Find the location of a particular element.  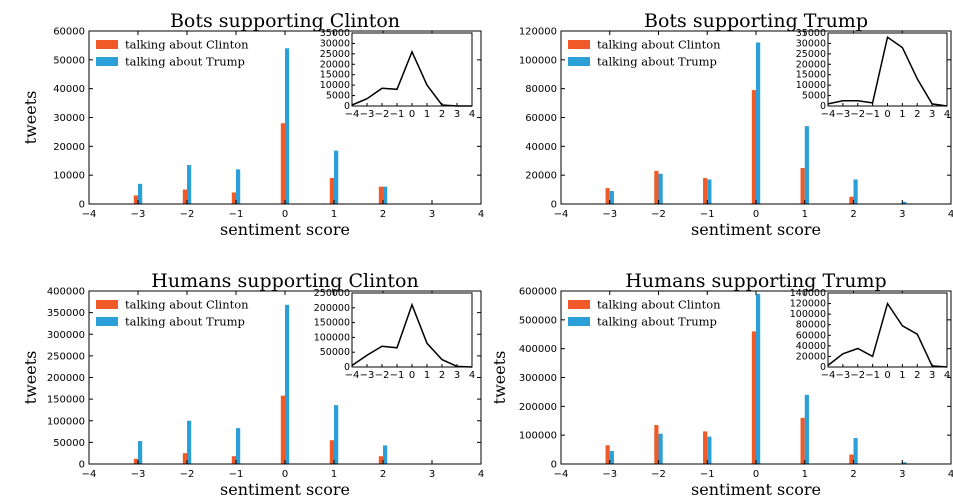

inset-line is located at coordinates (887, 71).